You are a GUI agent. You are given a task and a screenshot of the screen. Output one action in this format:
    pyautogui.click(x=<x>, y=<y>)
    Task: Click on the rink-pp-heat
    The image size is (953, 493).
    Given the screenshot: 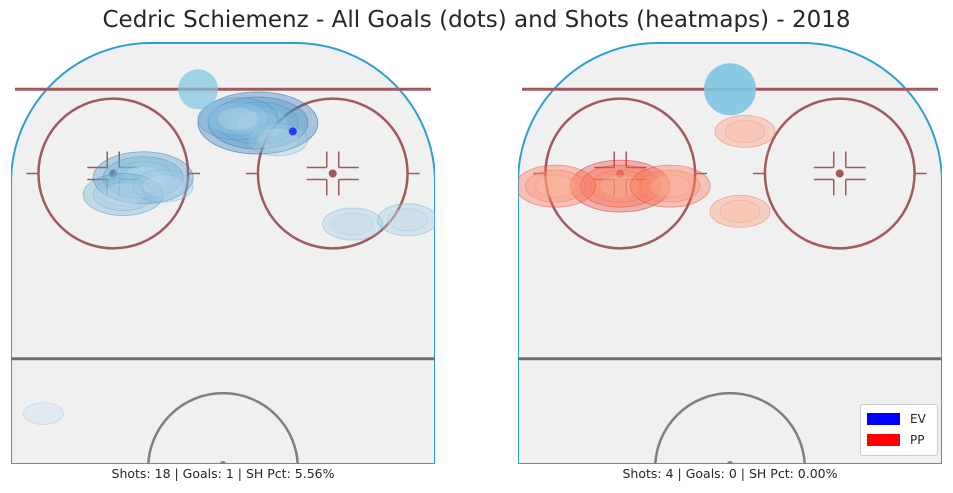 What is the action you would take?
    pyautogui.click(x=647, y=145)
    